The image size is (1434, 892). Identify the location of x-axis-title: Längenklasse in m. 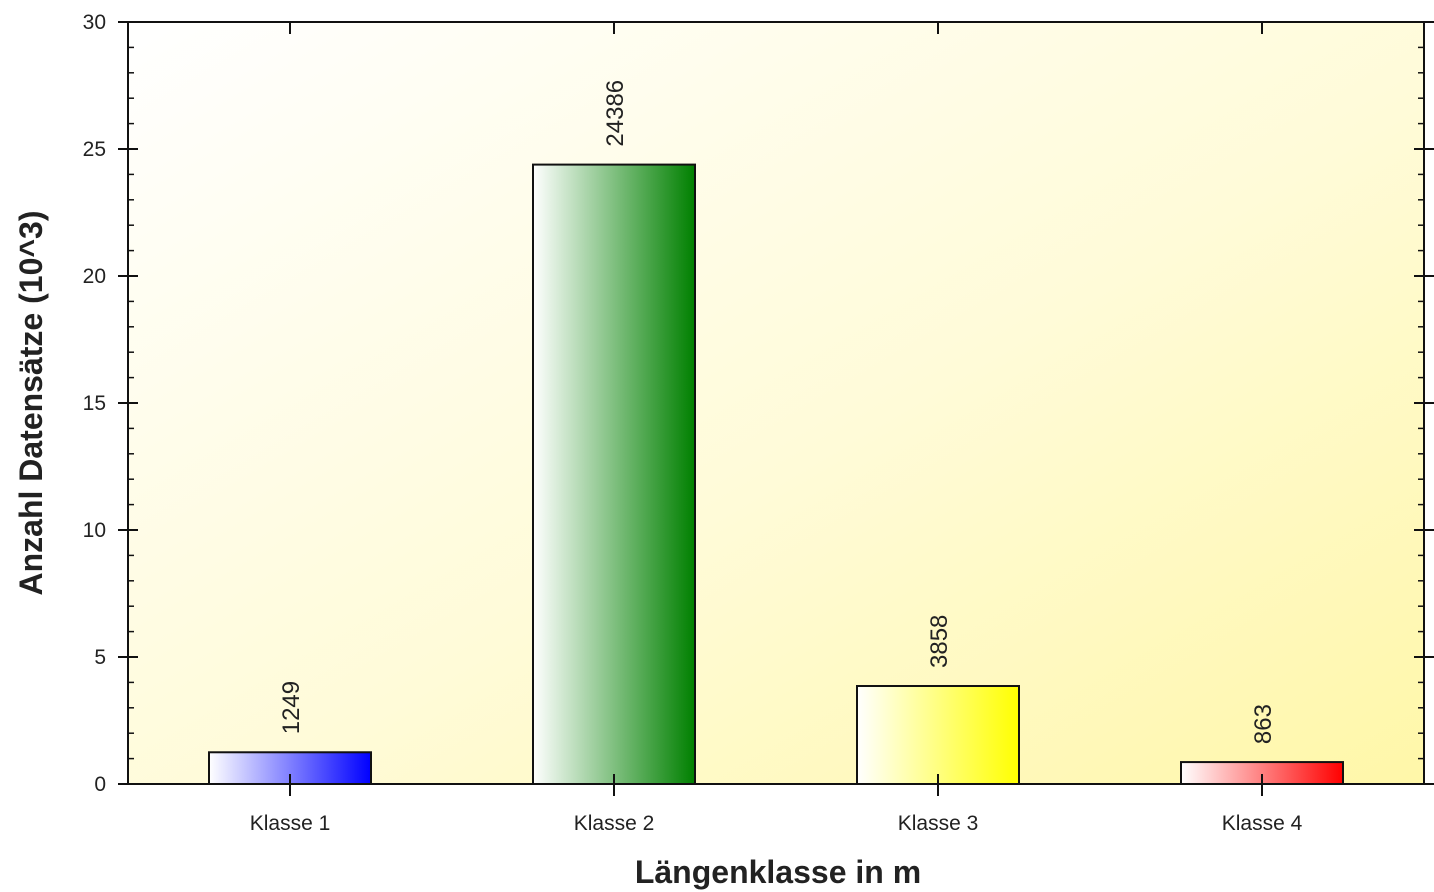
(778, 872).